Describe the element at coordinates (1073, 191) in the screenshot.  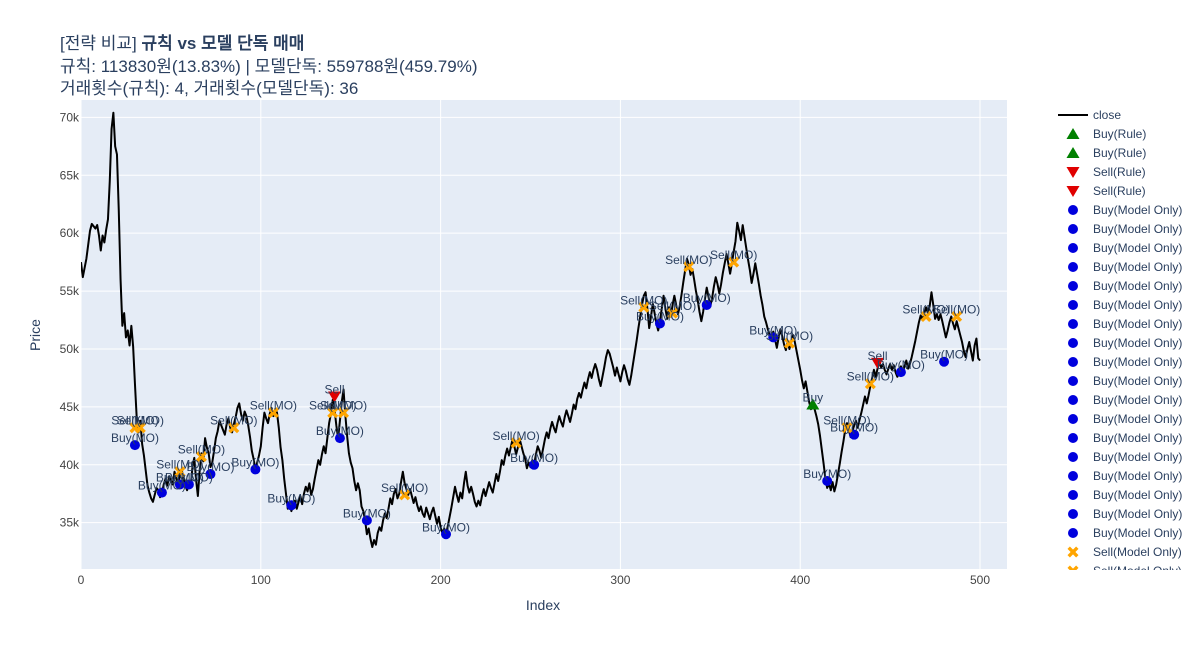
I see `legend-symbol-sell-rule` at that location.